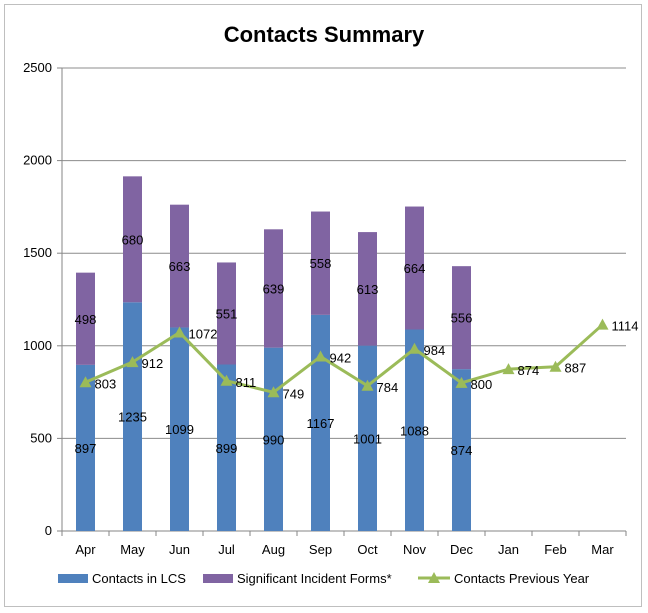 The image size is (648, 613). I want to click on y-tick-label: 1500, so click(37, 252).